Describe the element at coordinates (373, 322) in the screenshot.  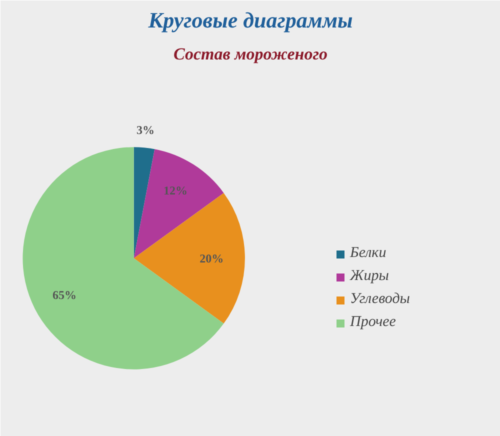
I see `legend-label: Прочее` at that location.